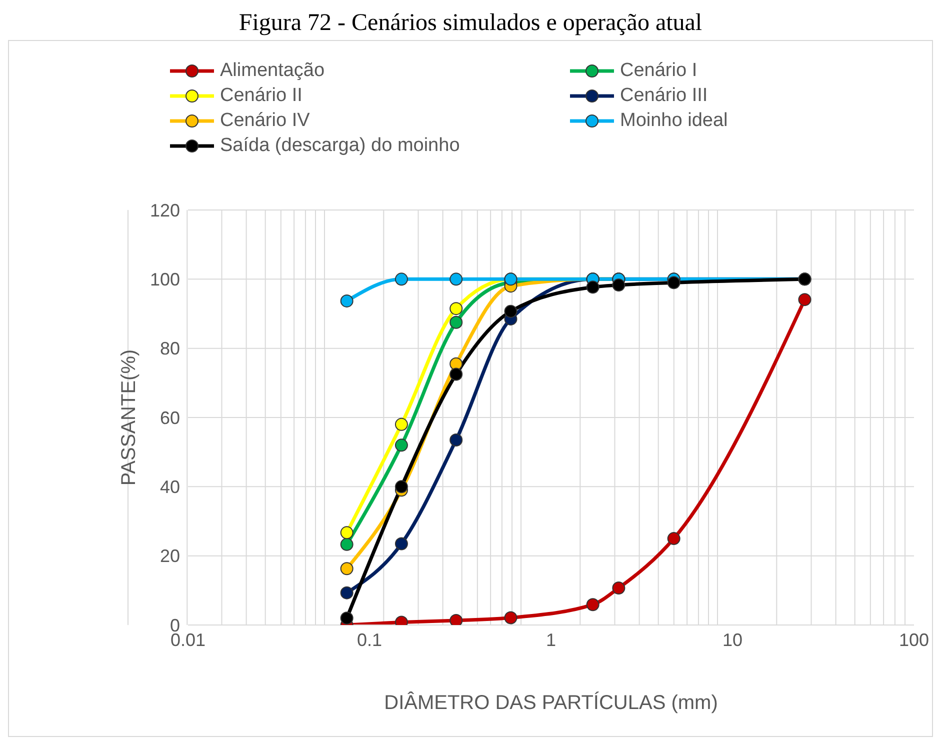 This screenshot has height=749, width=941. I want to click on y-tick-label: 100, so click(165, 280).